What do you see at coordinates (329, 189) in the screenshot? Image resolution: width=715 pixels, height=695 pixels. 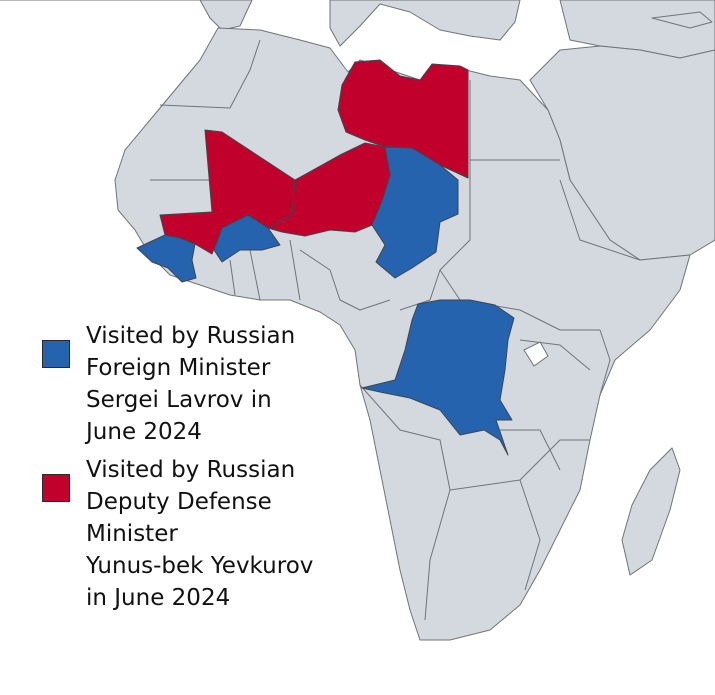 I see `niger` at bounding box center [329, 189].